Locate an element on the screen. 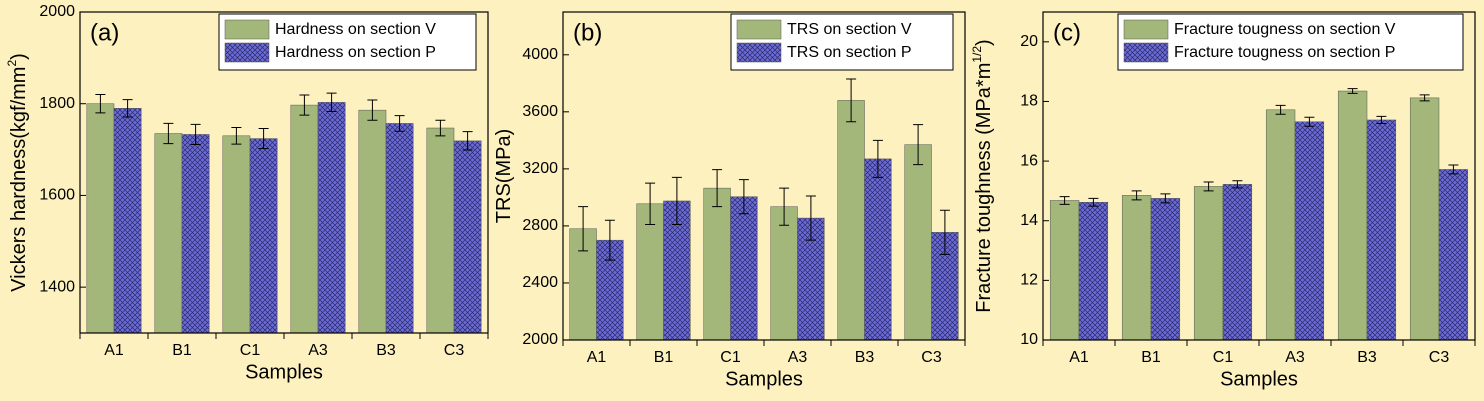 This screenshot has width=1484, height=401. legend-label: TRS on section P is located at coordinates (849, 52).